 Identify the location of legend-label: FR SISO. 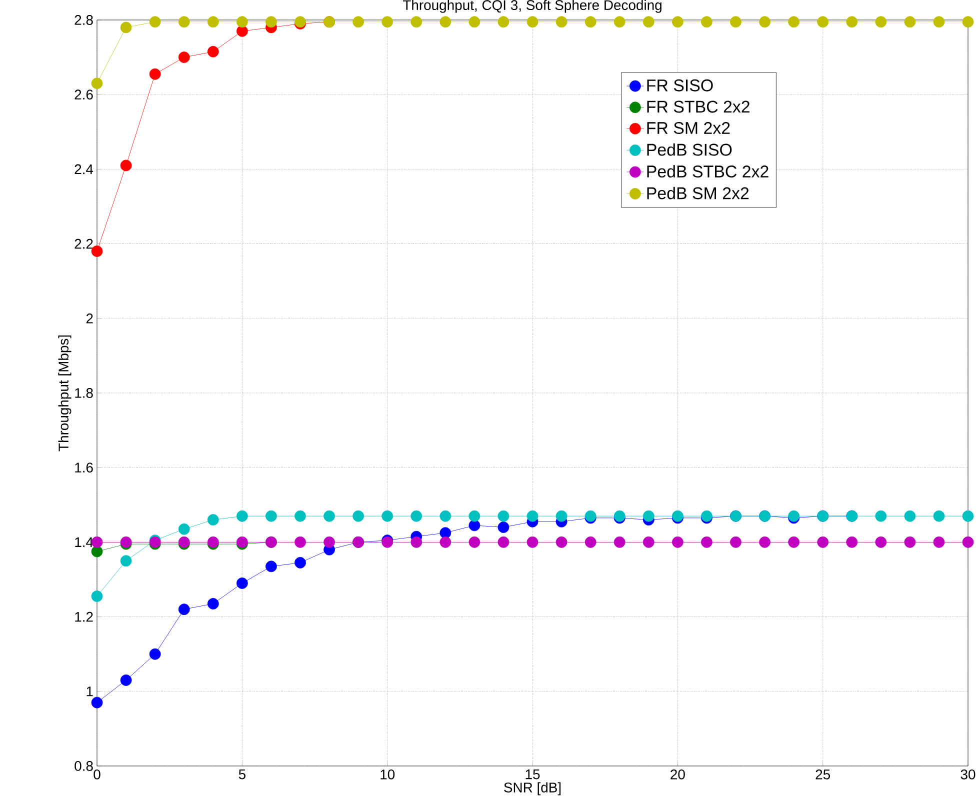
(680, 85).